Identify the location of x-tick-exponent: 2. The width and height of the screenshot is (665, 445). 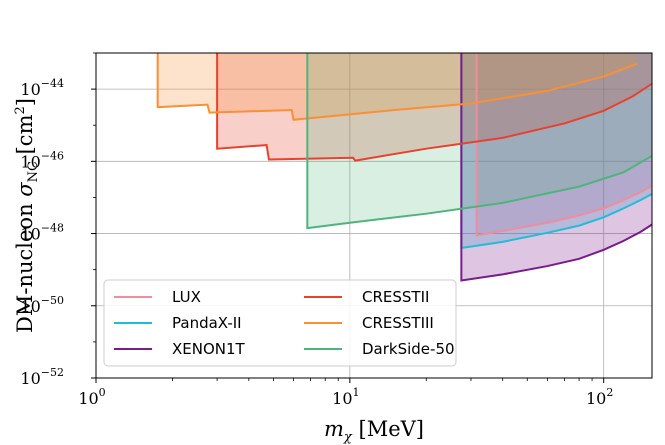
(609, 392).